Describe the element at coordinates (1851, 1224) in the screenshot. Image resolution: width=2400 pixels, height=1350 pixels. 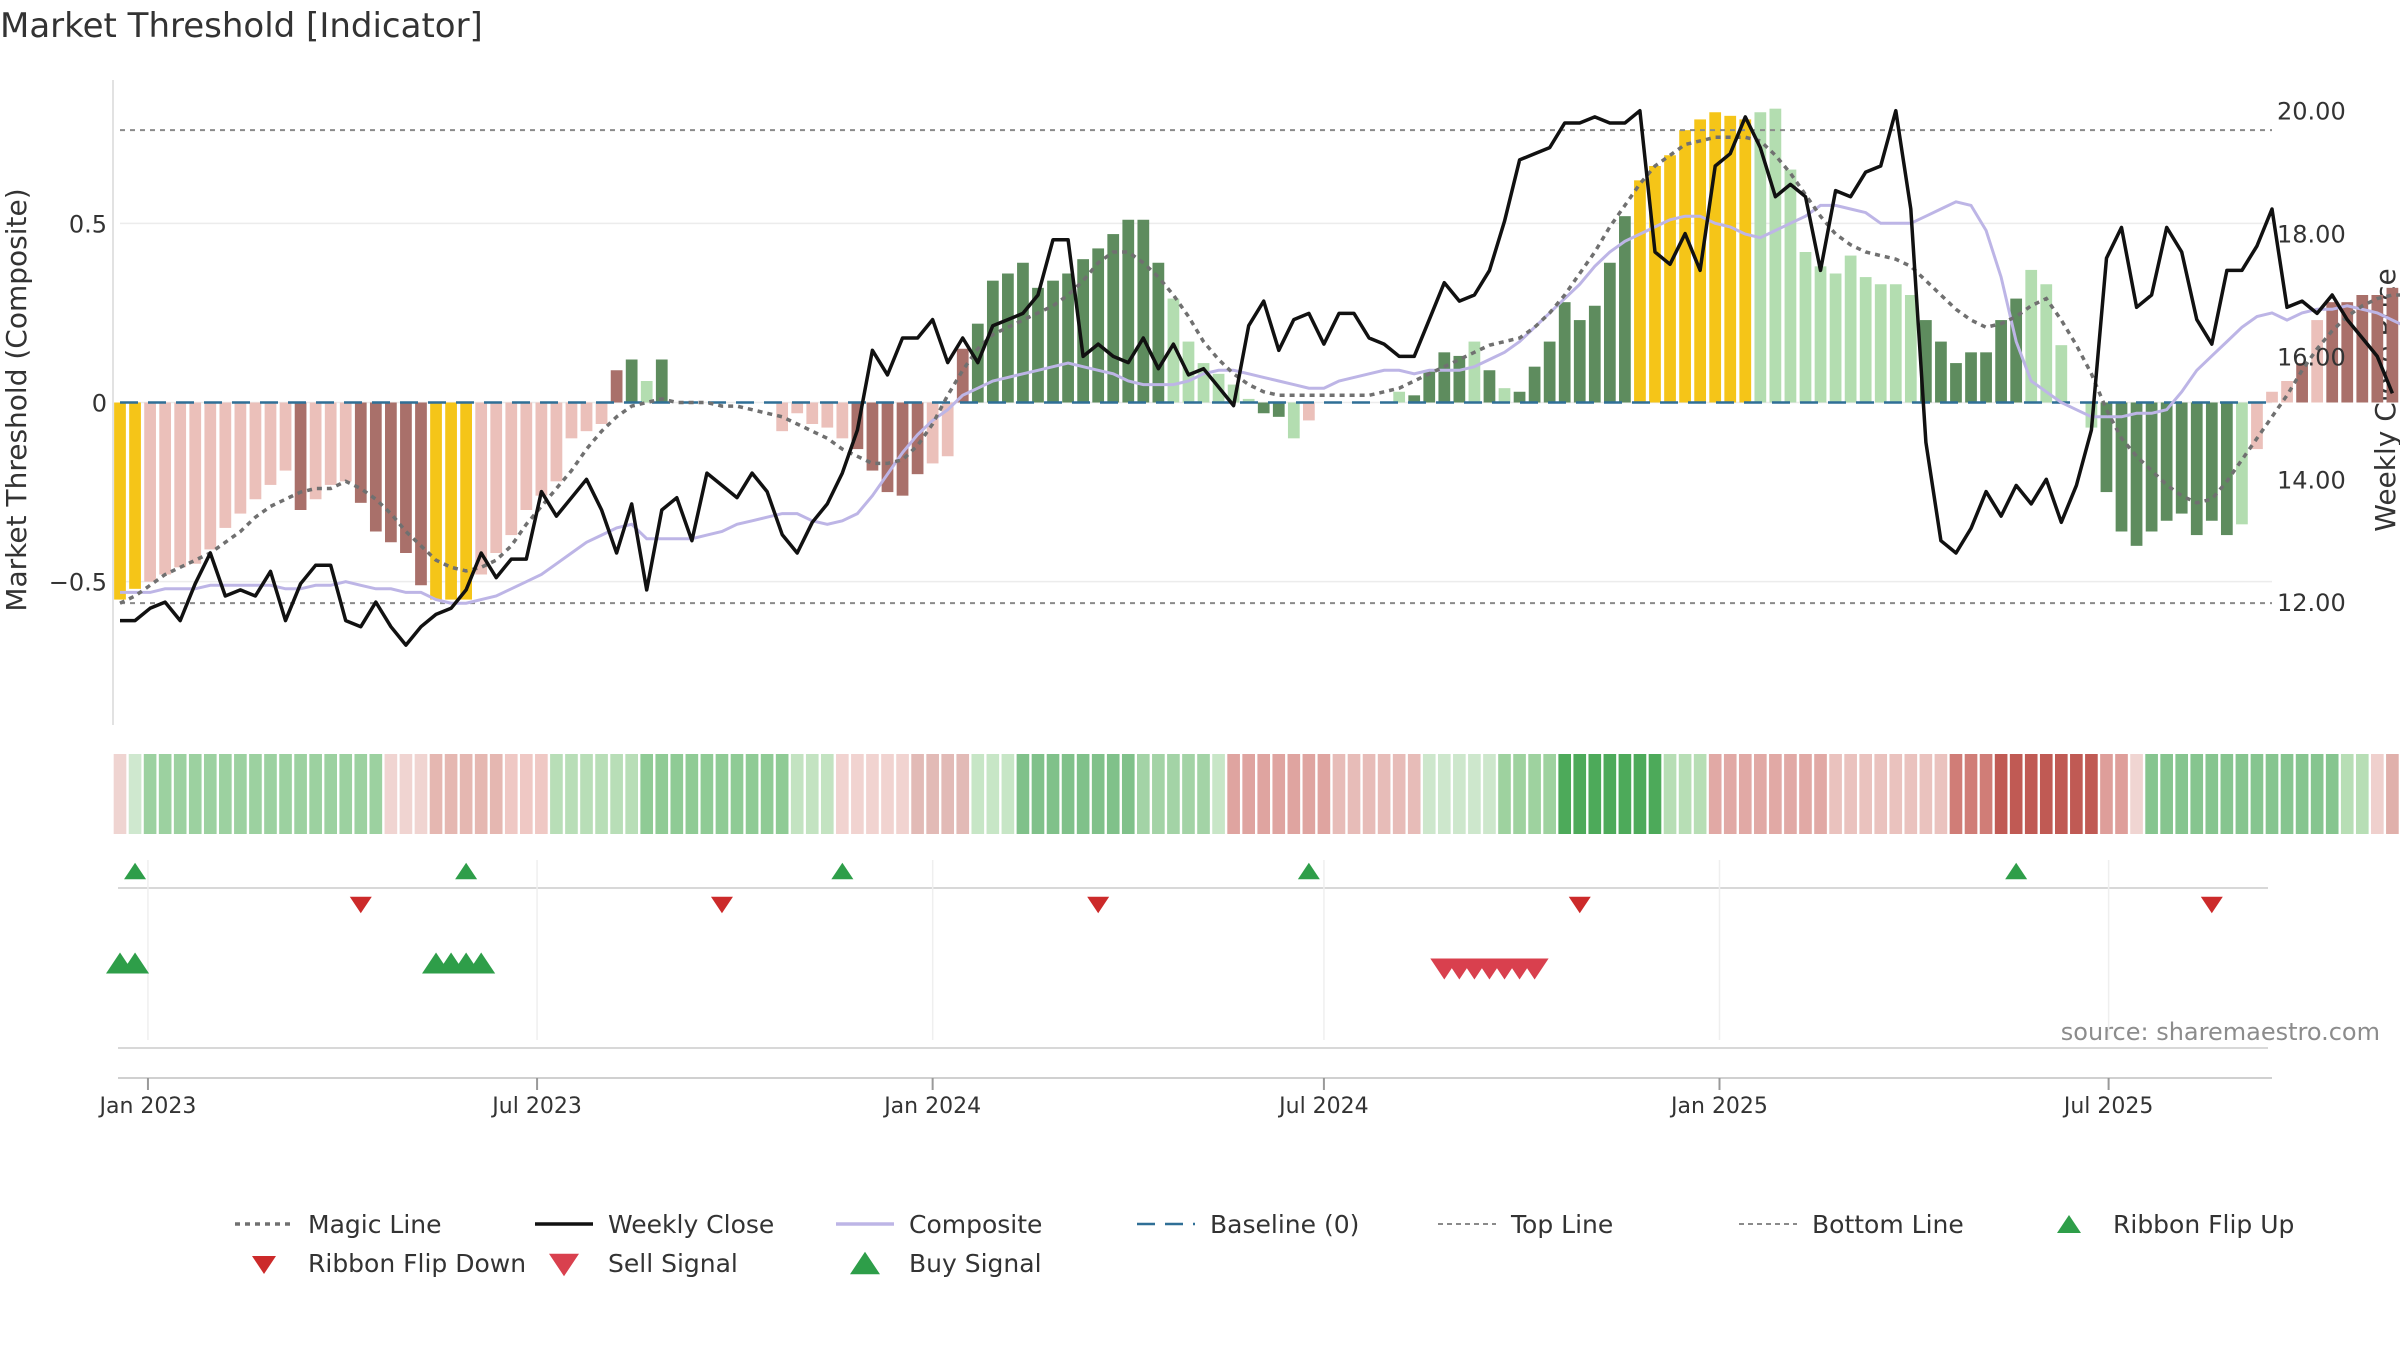
I see `legend-item: Bottom Line` at that location.